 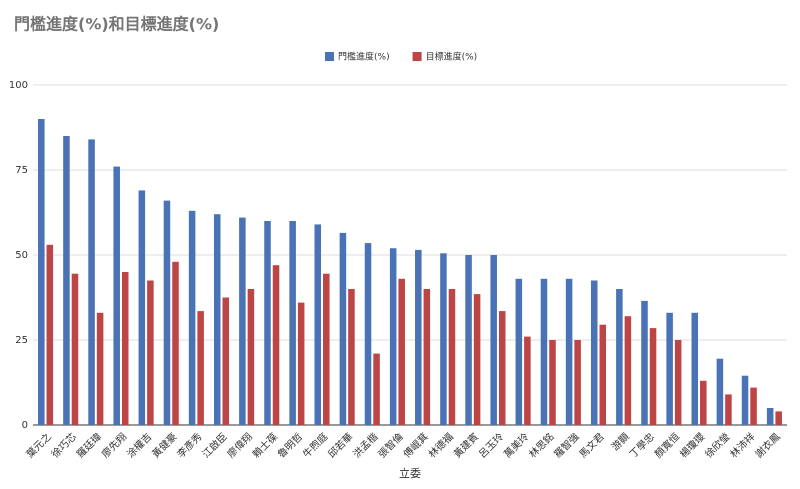 I want to click on x-tick-label: 江啟臣, so click(x=214, y=445).